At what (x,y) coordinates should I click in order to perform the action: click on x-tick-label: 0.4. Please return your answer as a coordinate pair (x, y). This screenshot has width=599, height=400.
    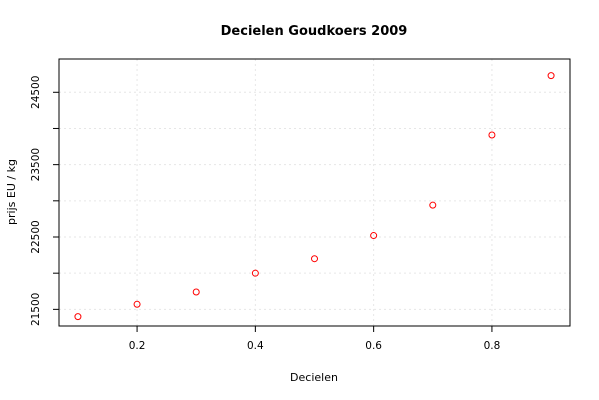
    Looking at the image, I should click on (255, 346).